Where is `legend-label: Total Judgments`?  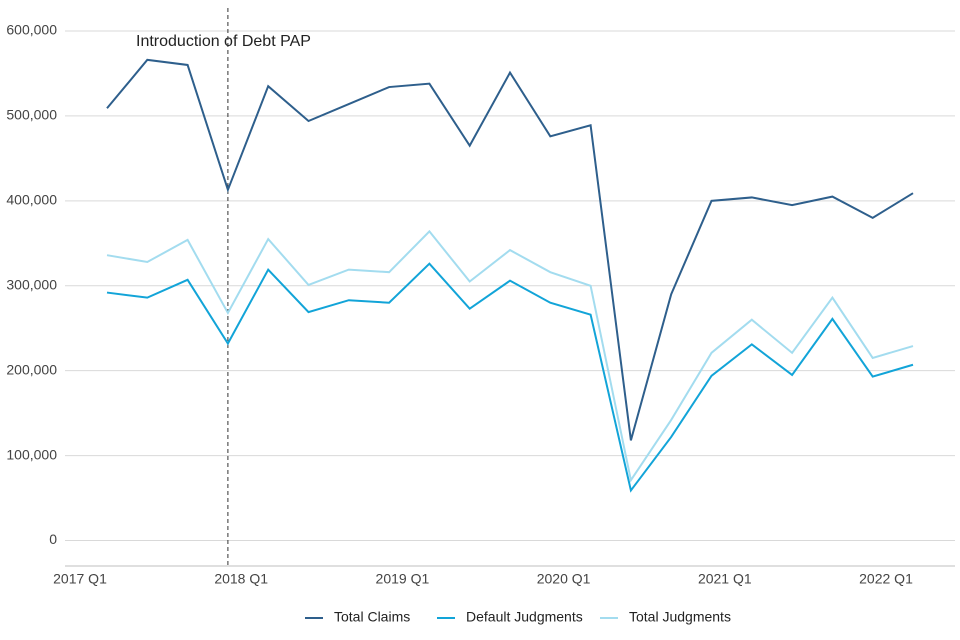
legend-label: Total Judgments is located at coordinates (680, 617).